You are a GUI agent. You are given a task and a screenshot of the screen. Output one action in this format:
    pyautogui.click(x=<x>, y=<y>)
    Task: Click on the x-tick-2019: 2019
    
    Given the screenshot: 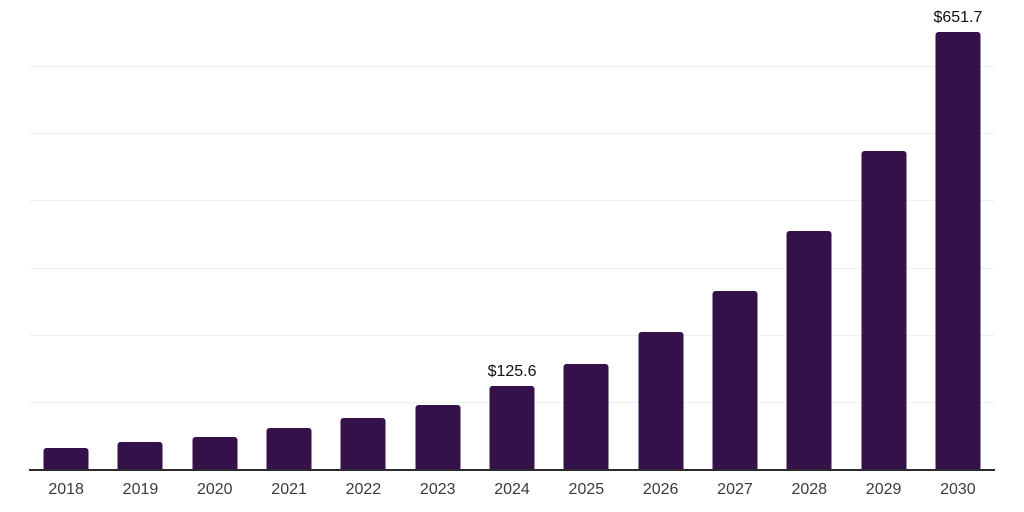 What is the action you would take?
    pyautogui.click(x=140, y=489)
    